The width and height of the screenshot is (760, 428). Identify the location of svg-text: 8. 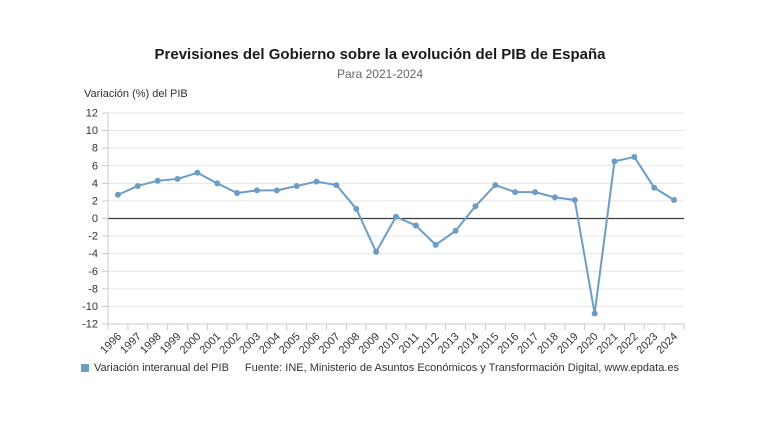
(95, 149).